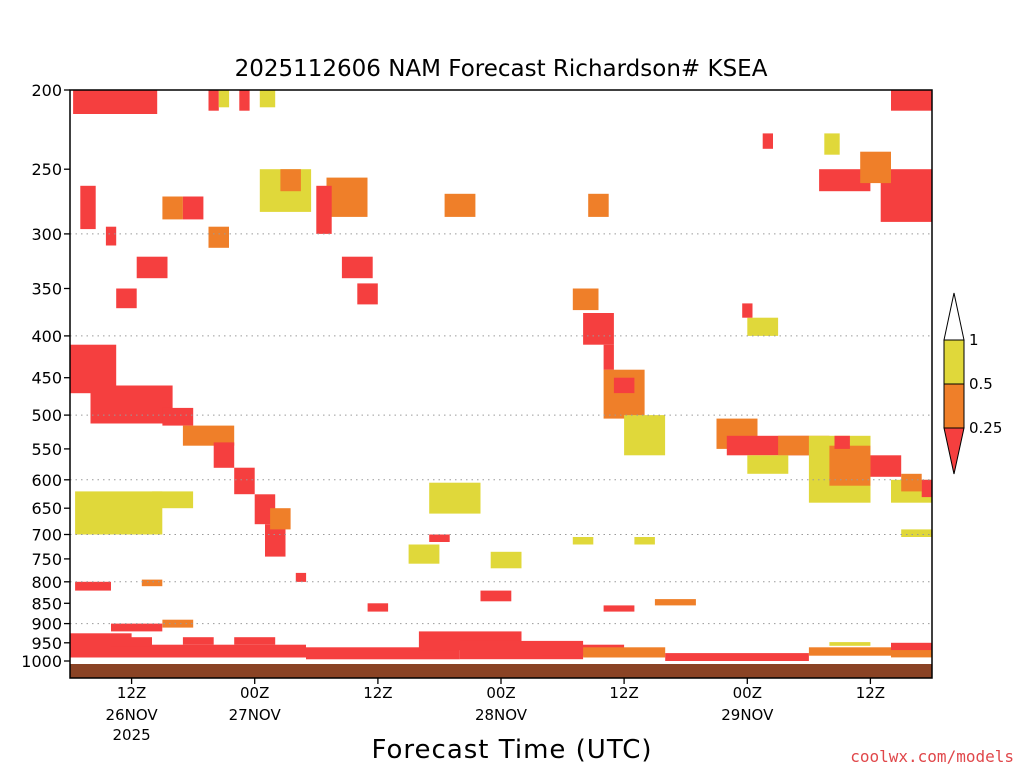 This screenshot has width=1024, height=768. I want to click on legend-colorbar: 1 0.5 0.25, so click(972, 383).